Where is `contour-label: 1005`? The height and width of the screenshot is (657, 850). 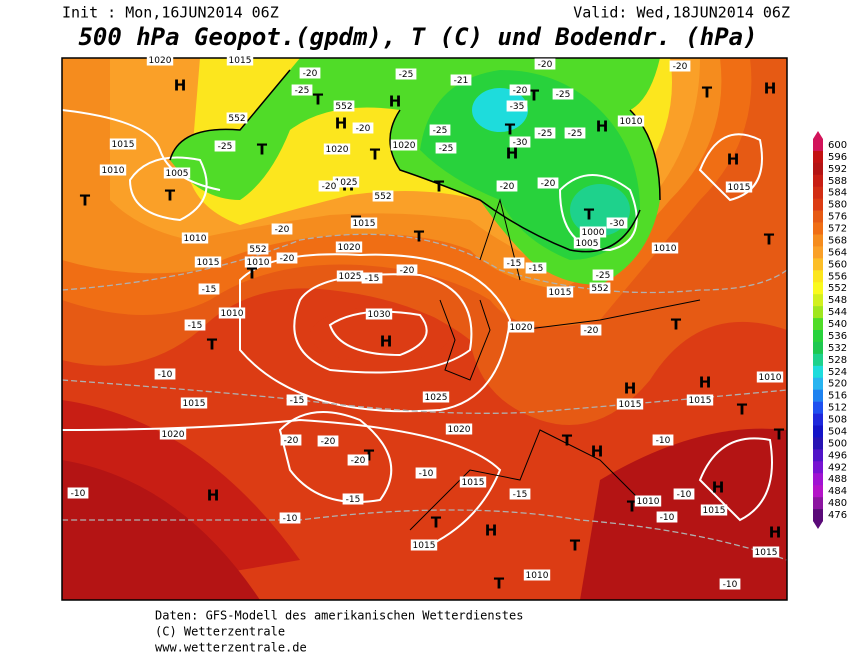 contour-label: 1005 is located at coordinates (587, 244).